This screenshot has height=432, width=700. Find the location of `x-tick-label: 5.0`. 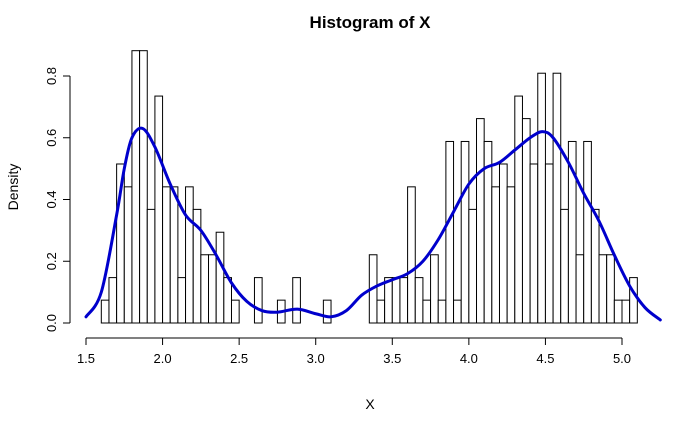

x-tick-label: 5.0 is located at coordinates (622, 358).